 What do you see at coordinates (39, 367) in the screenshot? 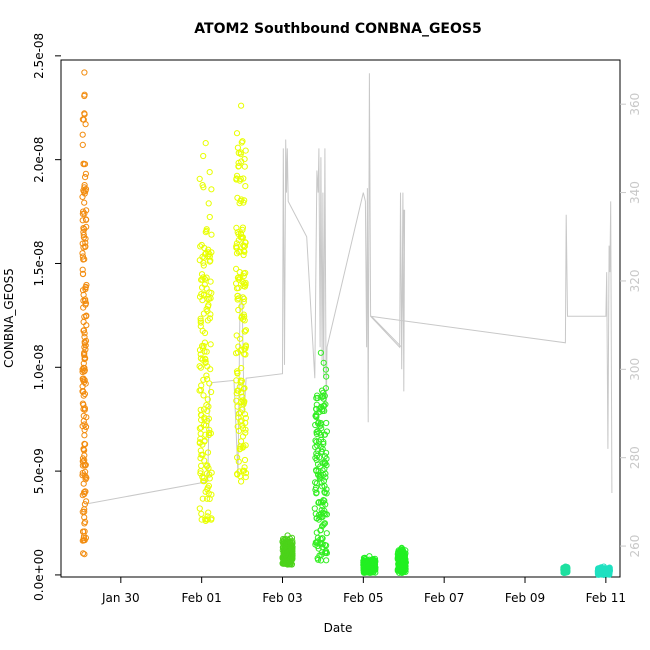
I see `y-tick-label: 1.0e-08` at bounding box center [39, 367].